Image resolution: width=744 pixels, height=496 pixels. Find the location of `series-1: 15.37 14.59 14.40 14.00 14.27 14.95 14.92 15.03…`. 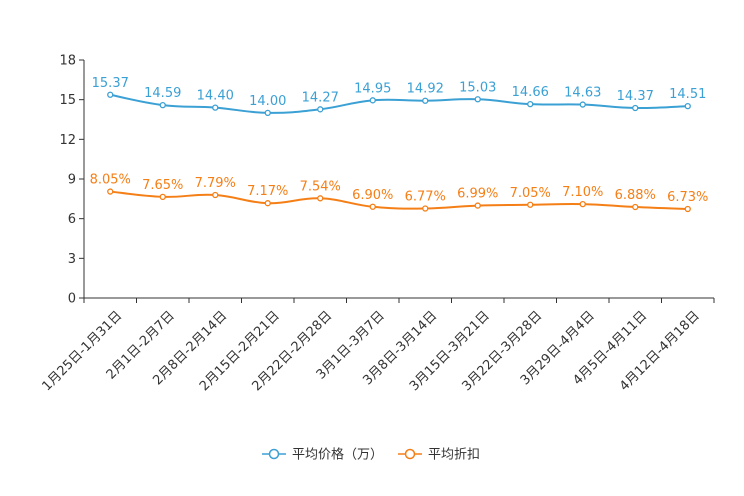

series-1: 15.37 14.59 14.40 14.00 14.27 14.95 14.92 15.03… is located at coordinates (399, 96).